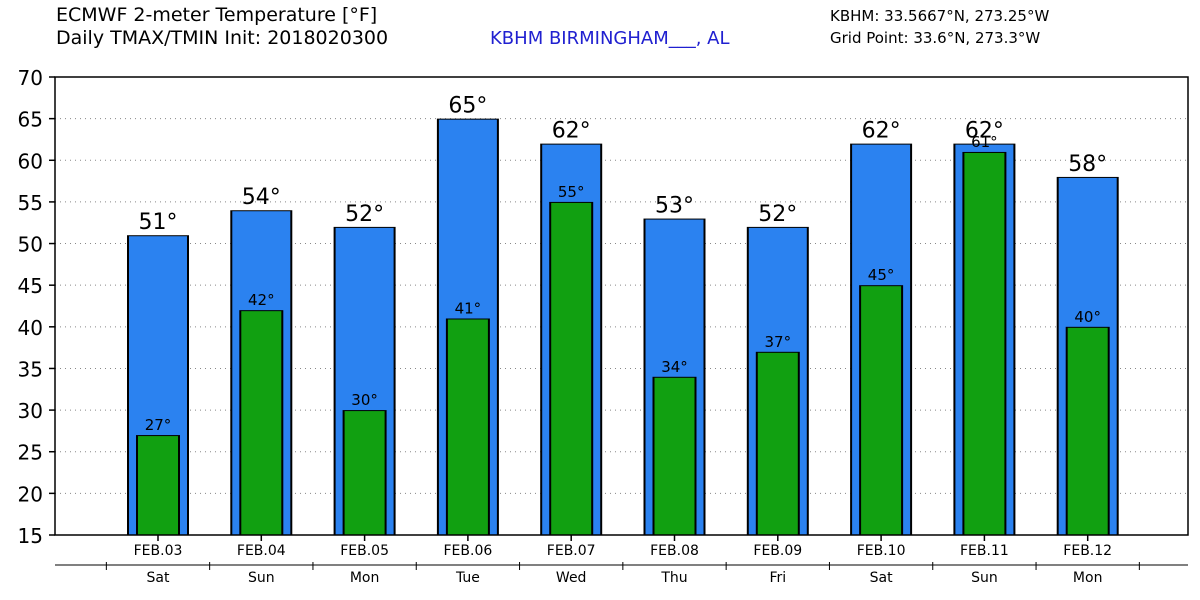 The height and width of the screenshot is (600, 1200). What do you see at coordinates (158, 425) in the screenshot?
I see `tmin-value-label: 27°` at bounding box center [158, 425].